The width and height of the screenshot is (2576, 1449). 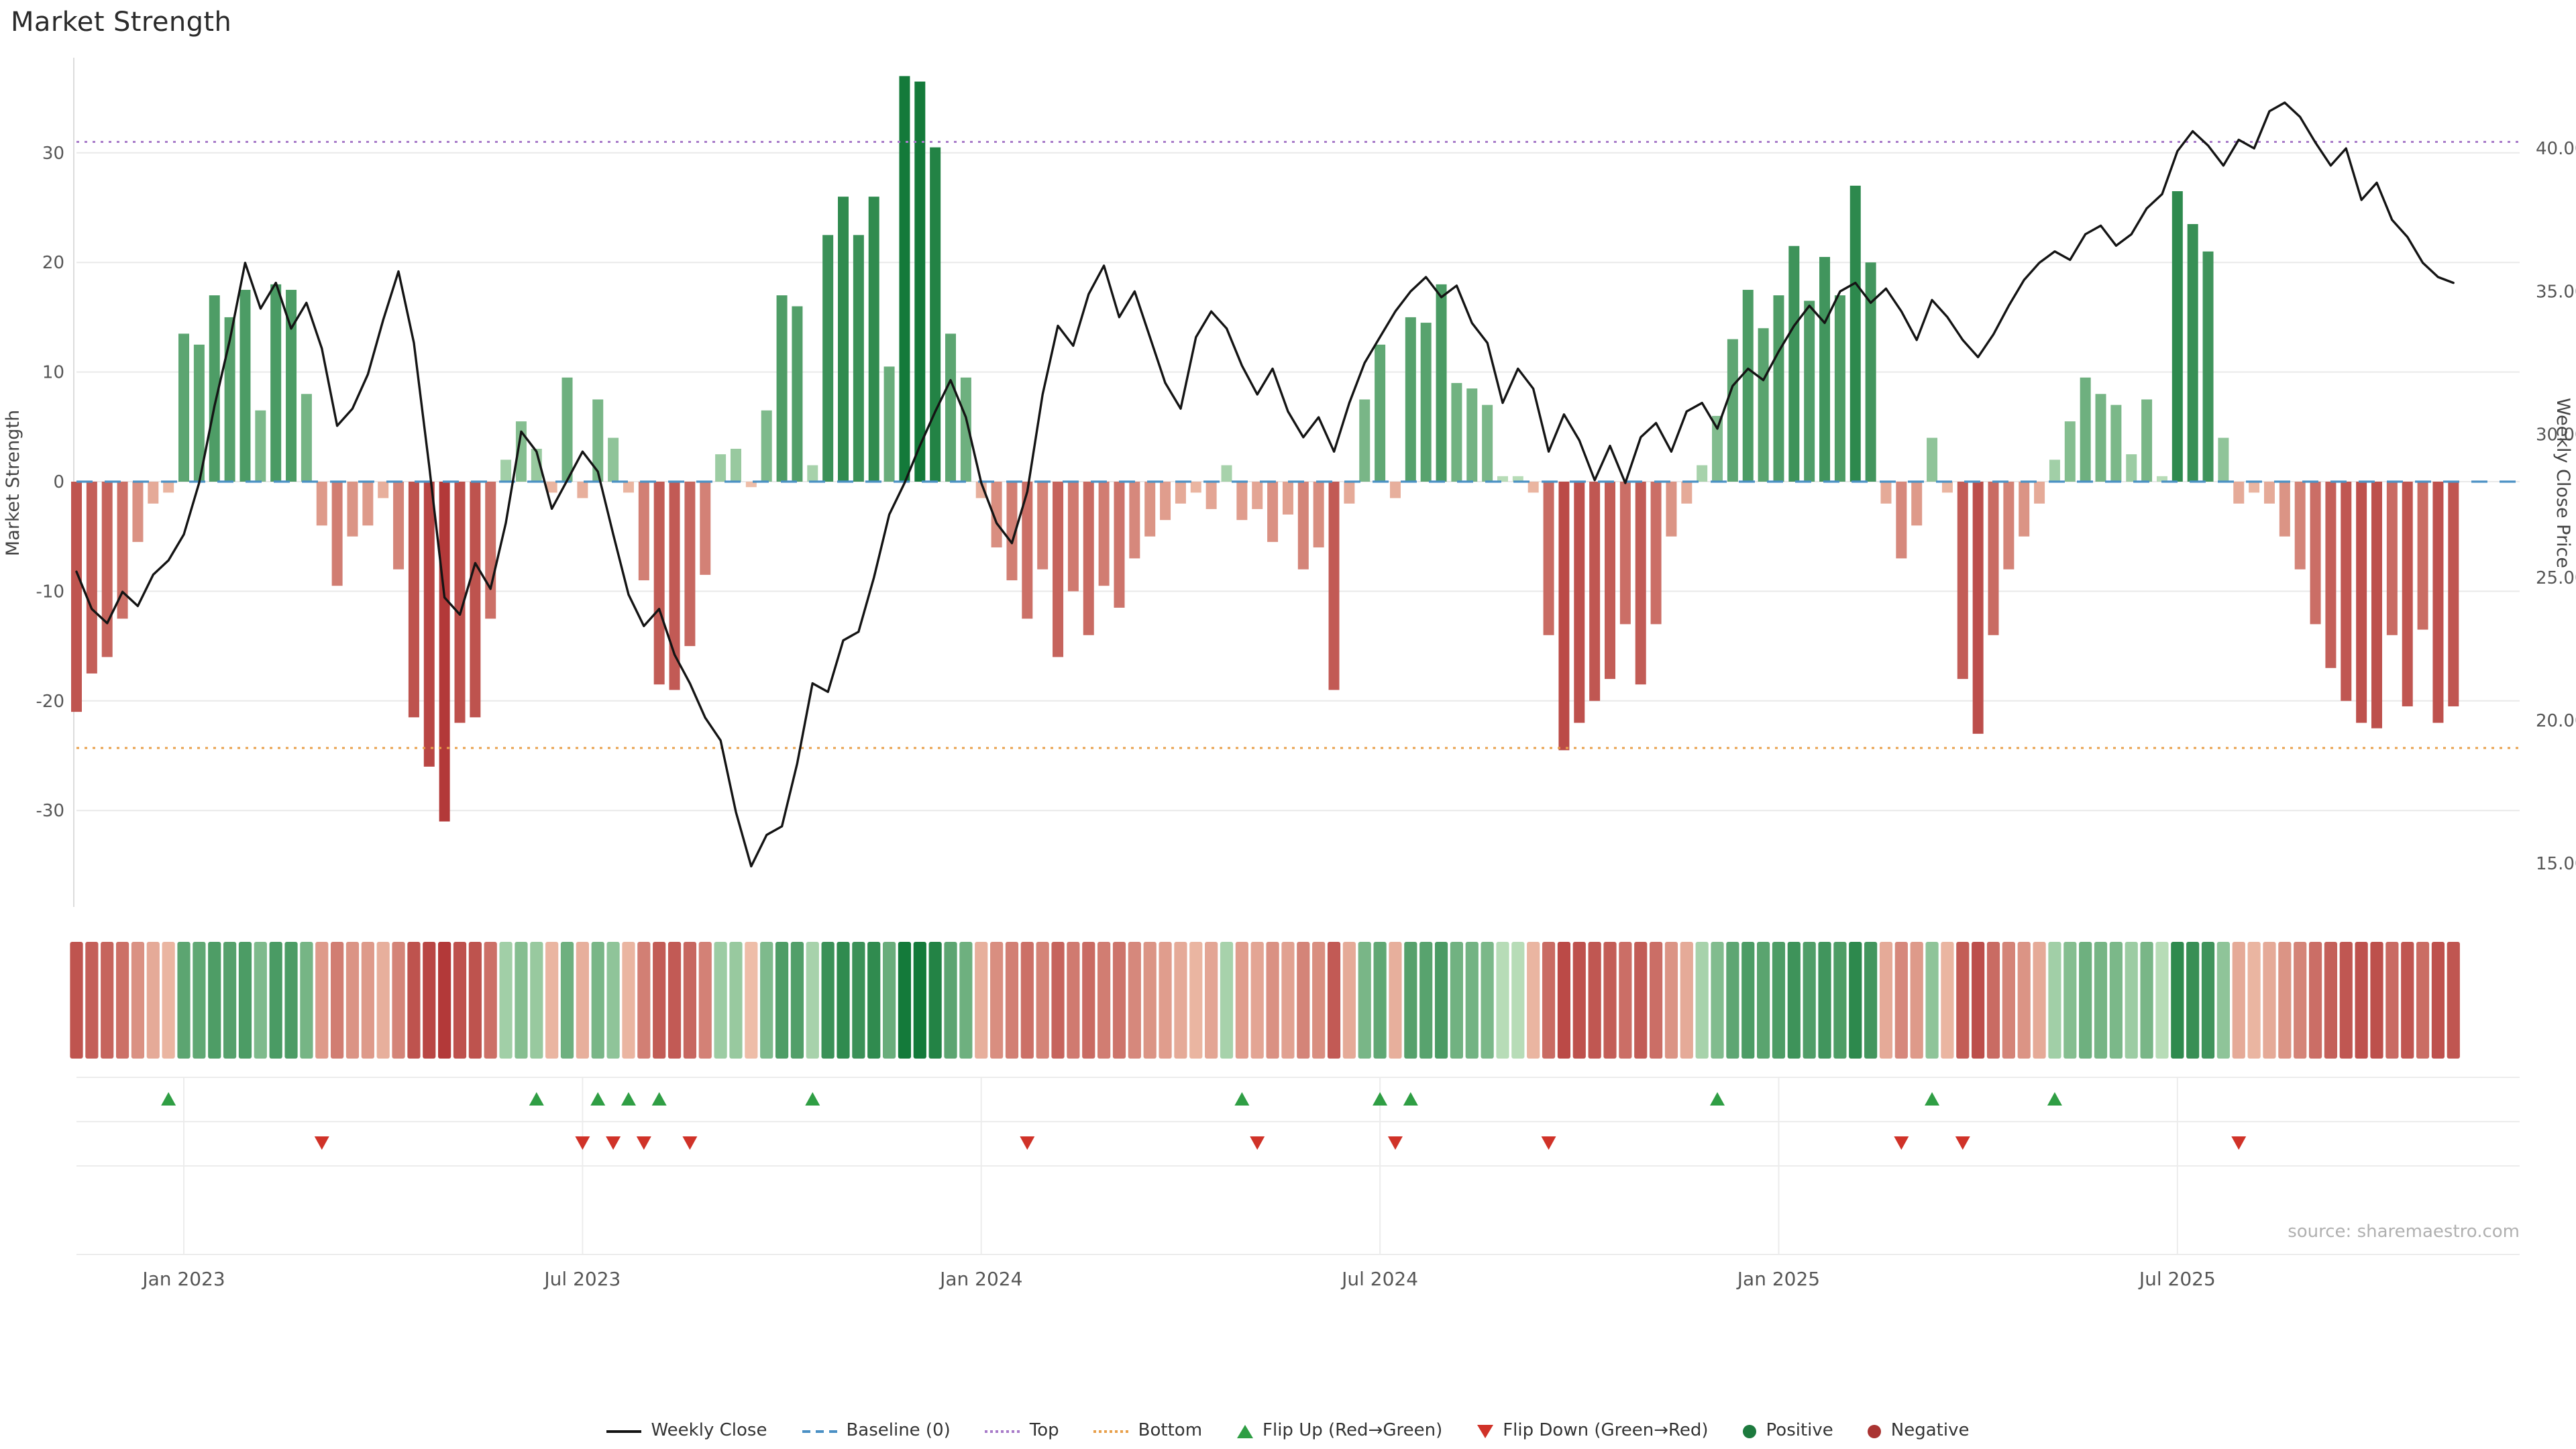 I want to click on legend-swatch-flip-up, so click(x=1245, y=1431).